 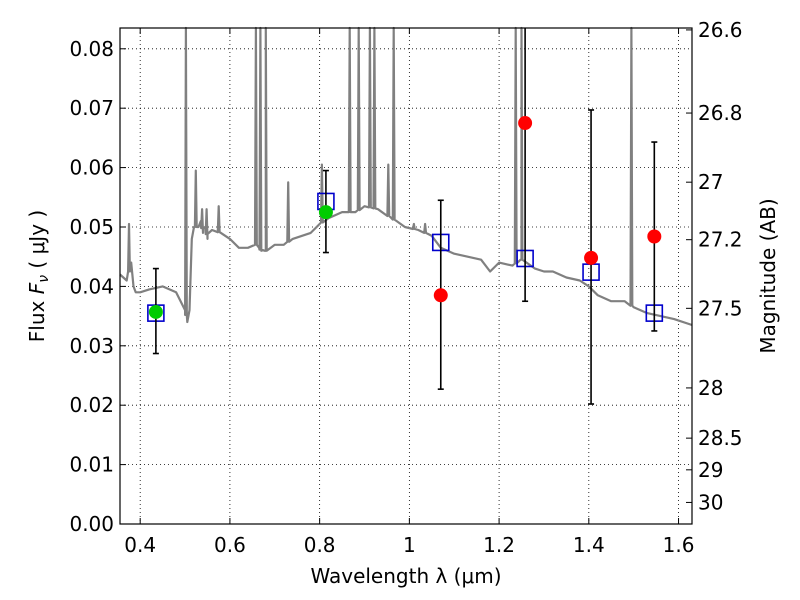 I want to click on magnitude-axis-label: Magnitude (AB), so click(x=768, y=275).